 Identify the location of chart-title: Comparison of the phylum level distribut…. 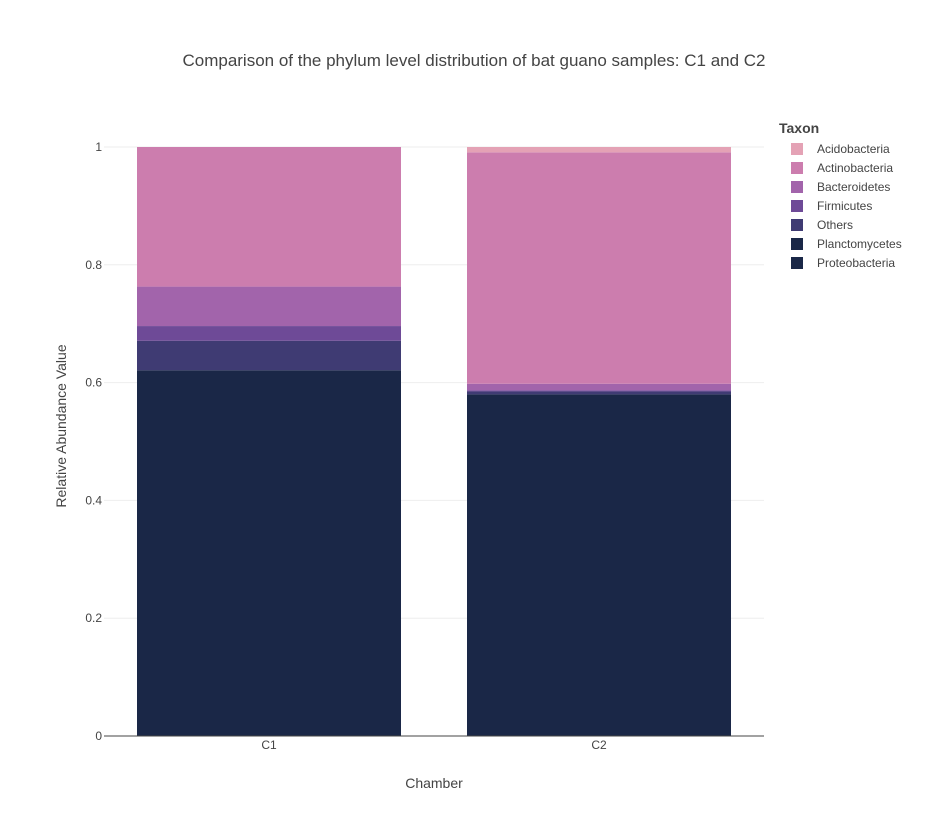
(473, 60).